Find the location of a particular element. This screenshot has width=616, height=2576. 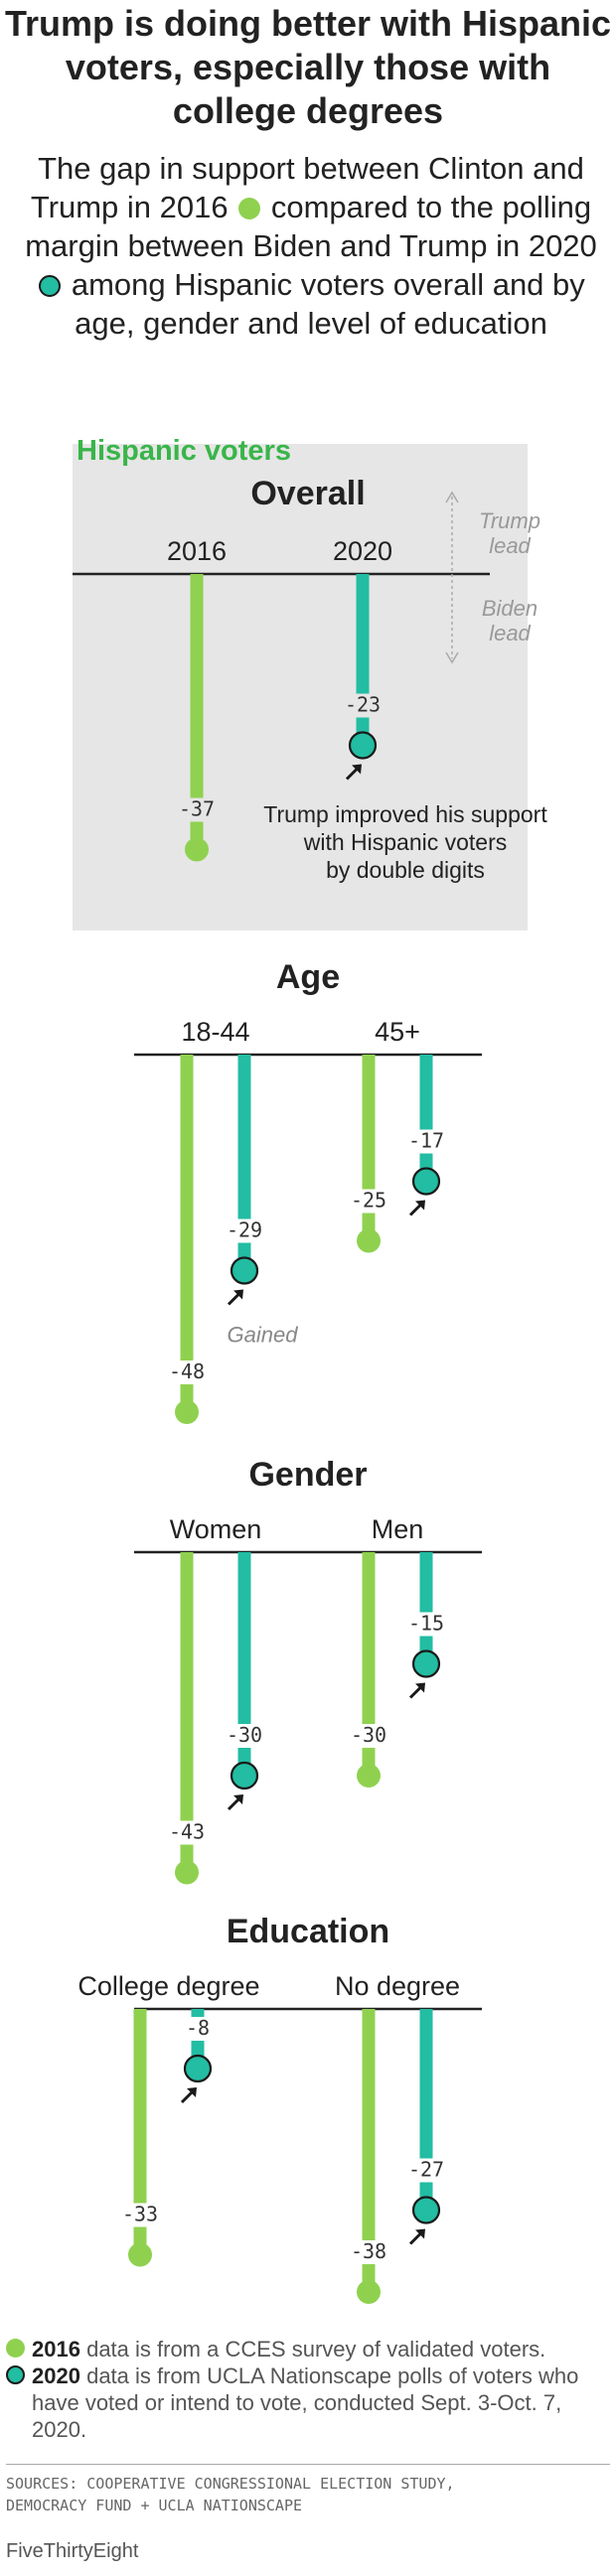

section-1-title: Age is located at coordinates (308, 977).